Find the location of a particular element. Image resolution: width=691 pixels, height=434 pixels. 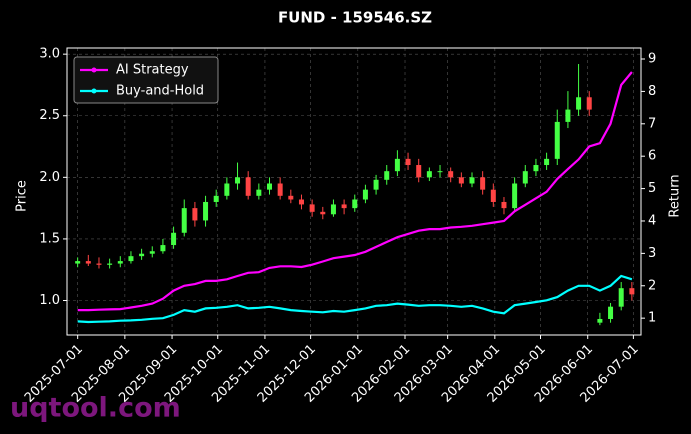

chart-title: FUND - 159546.SZ is located at coordinates (355, 18).